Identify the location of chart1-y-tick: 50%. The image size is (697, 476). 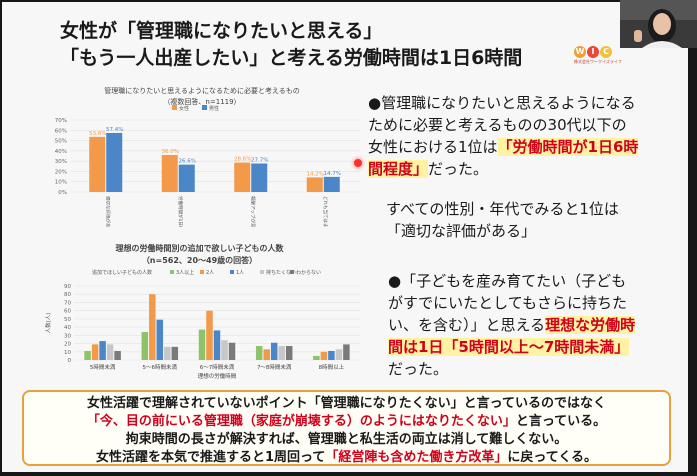
(61, 142).